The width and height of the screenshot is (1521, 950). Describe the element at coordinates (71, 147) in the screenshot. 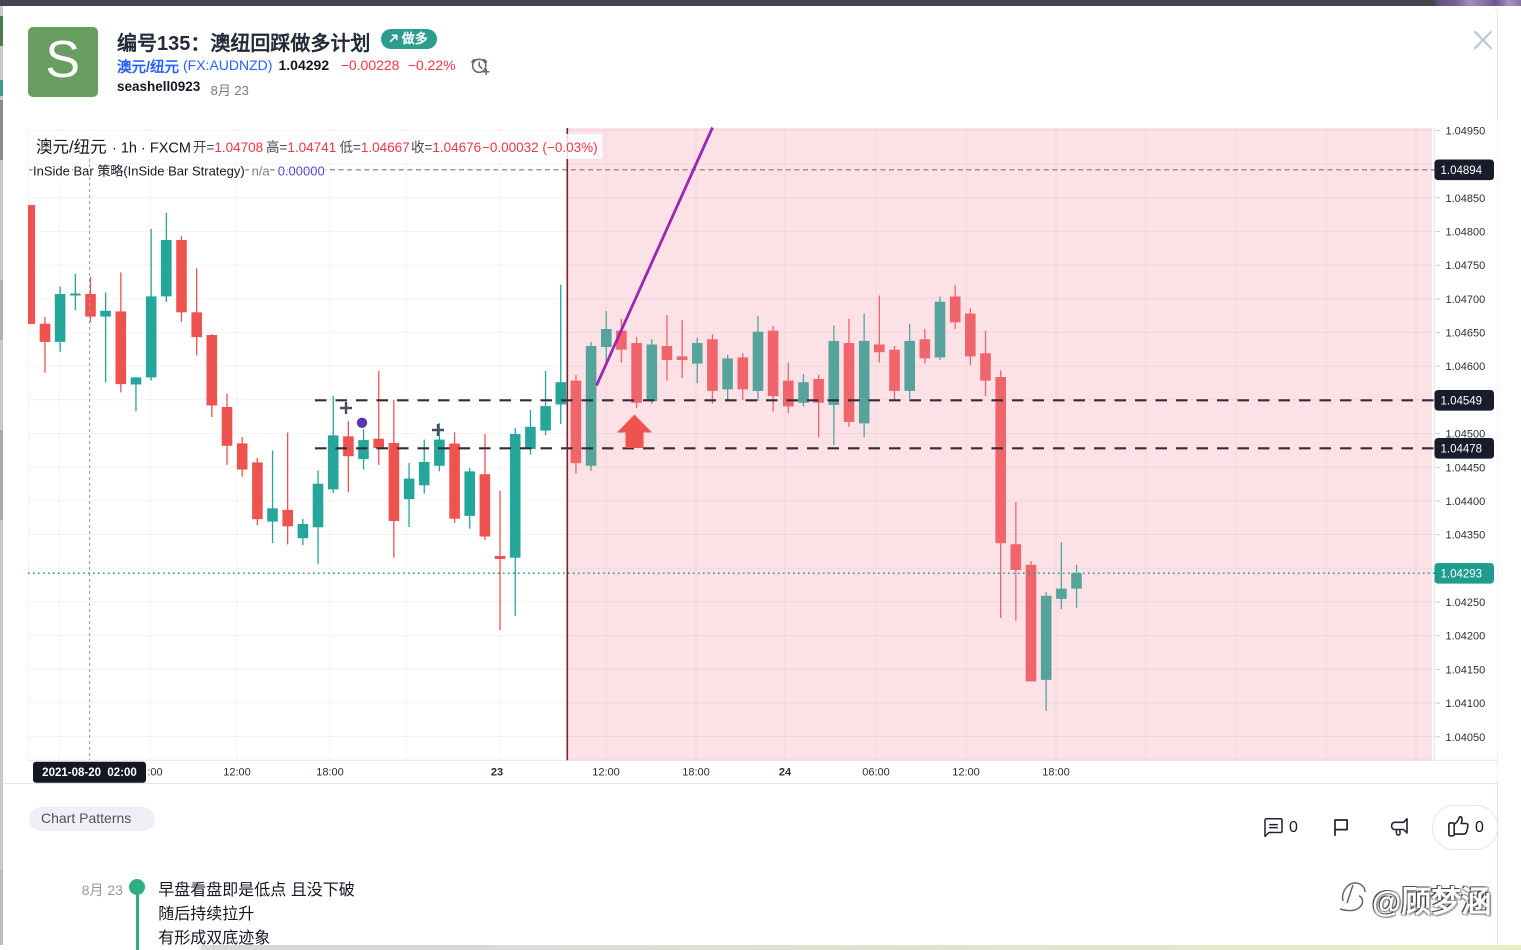

I see `svg-text: 澳元/纽元` at that location.